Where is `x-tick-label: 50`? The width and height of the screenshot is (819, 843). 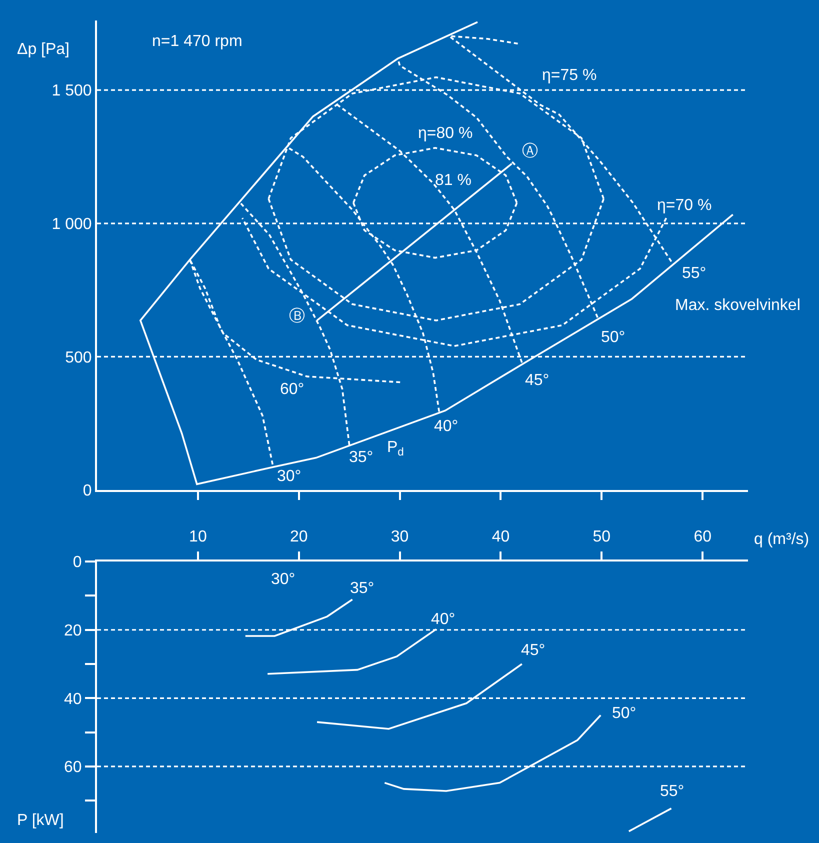
x-tick-label: 50 is located at coordinates (601, 537).